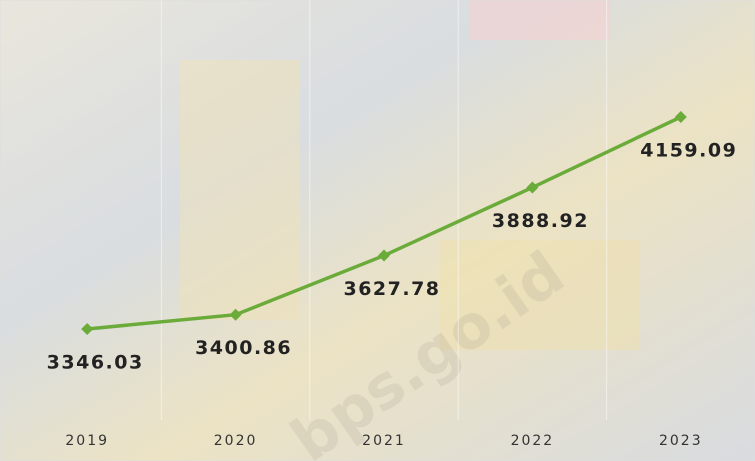  I want to click on x-tick-label: 2020, so click(236, 441).